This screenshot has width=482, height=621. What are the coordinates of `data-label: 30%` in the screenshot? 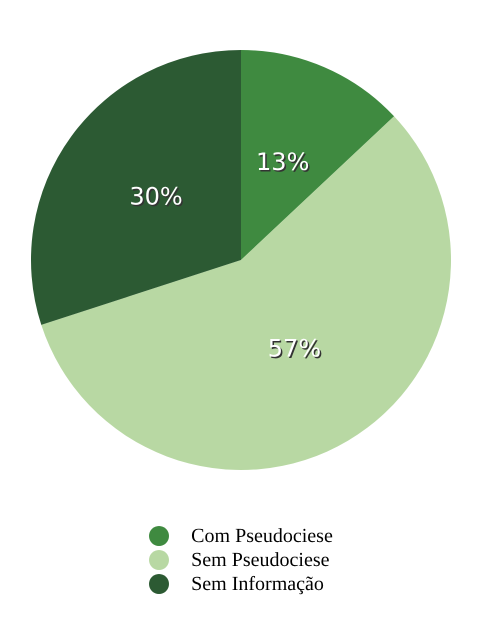 It's located at (157, 198).